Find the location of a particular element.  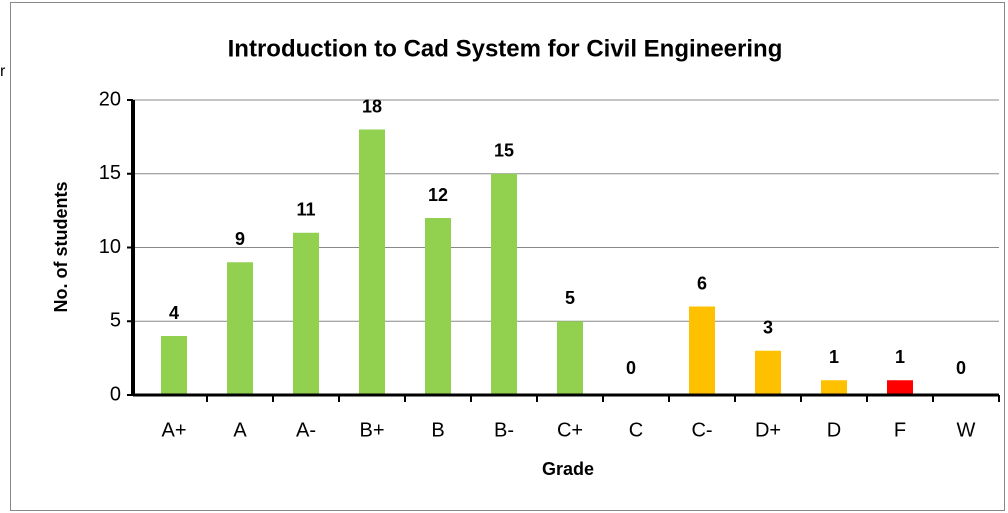

side-text: r is located at coordinates (3, 71).